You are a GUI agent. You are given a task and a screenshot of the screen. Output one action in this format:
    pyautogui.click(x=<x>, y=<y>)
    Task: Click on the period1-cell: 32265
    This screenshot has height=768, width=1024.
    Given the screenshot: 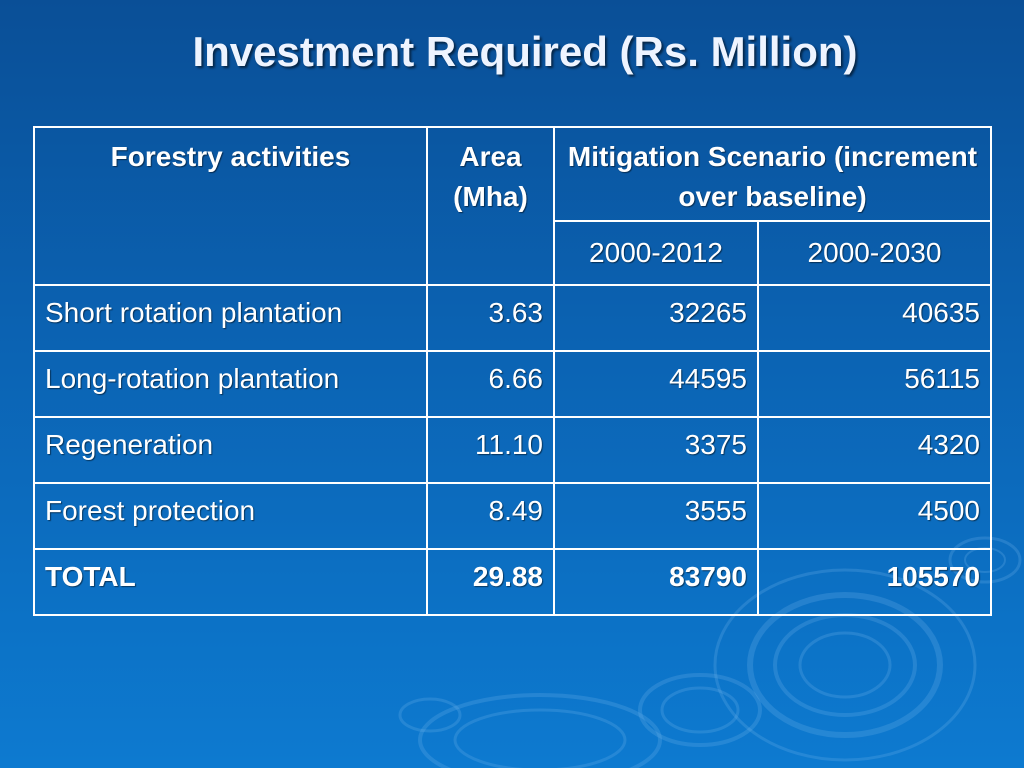 What is the action you would take?
    pyautogui.click(x=656, y=318)
    